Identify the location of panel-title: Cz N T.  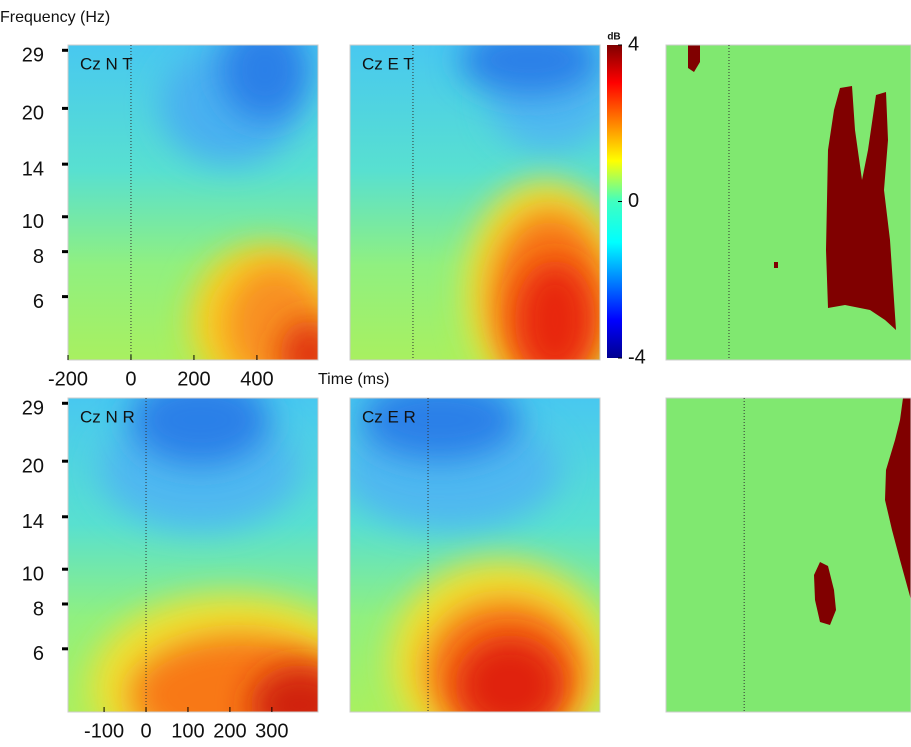
(106, 63).